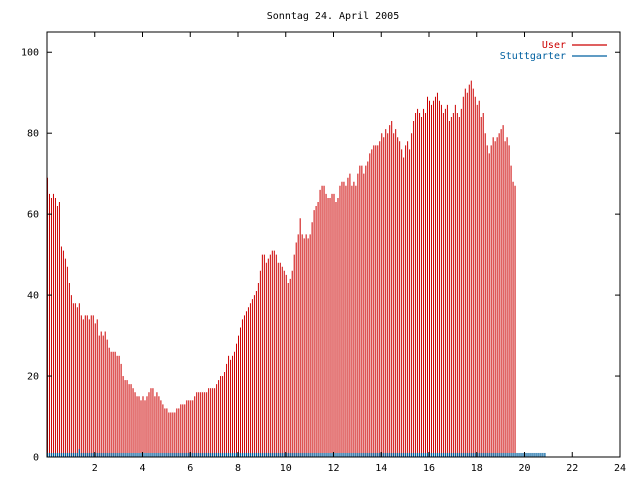  I want to click on chart-title: Sonntag 24. April 2005, so click(333, 16).